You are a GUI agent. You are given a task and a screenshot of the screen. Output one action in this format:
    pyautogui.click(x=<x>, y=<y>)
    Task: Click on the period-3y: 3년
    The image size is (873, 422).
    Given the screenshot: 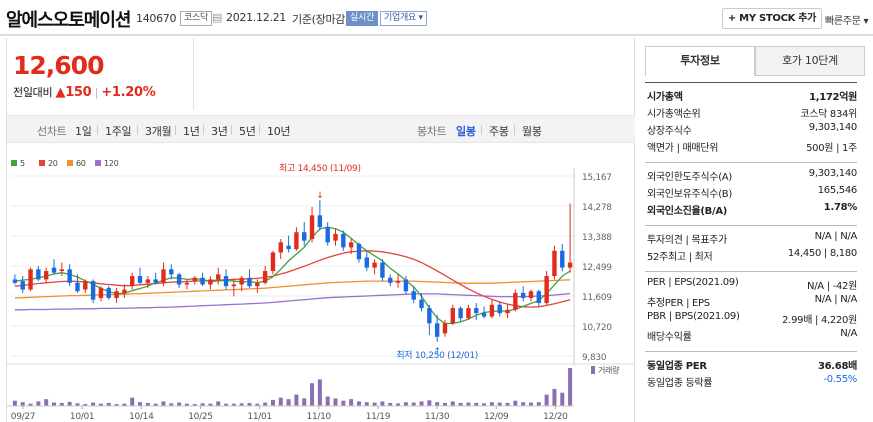 What is the action you would take?
    pyautogui.click(x=219, y=131)
    